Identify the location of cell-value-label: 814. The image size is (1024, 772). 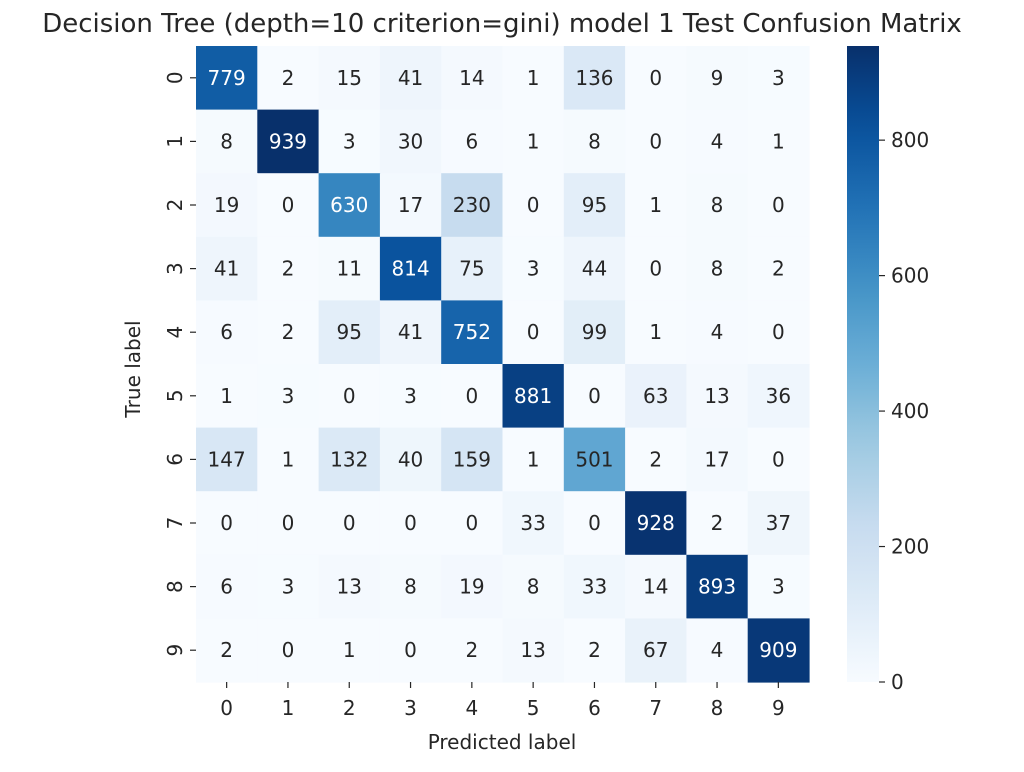
(410, 269).